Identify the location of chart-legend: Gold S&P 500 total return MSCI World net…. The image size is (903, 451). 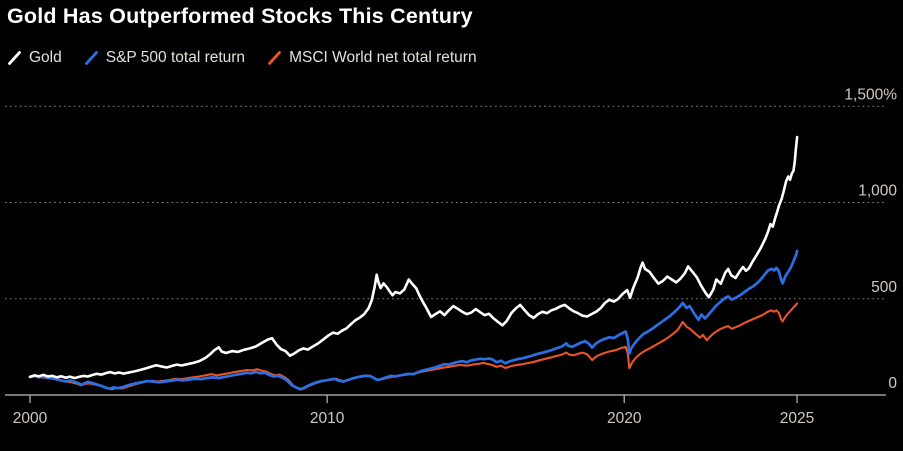
(242, 58).